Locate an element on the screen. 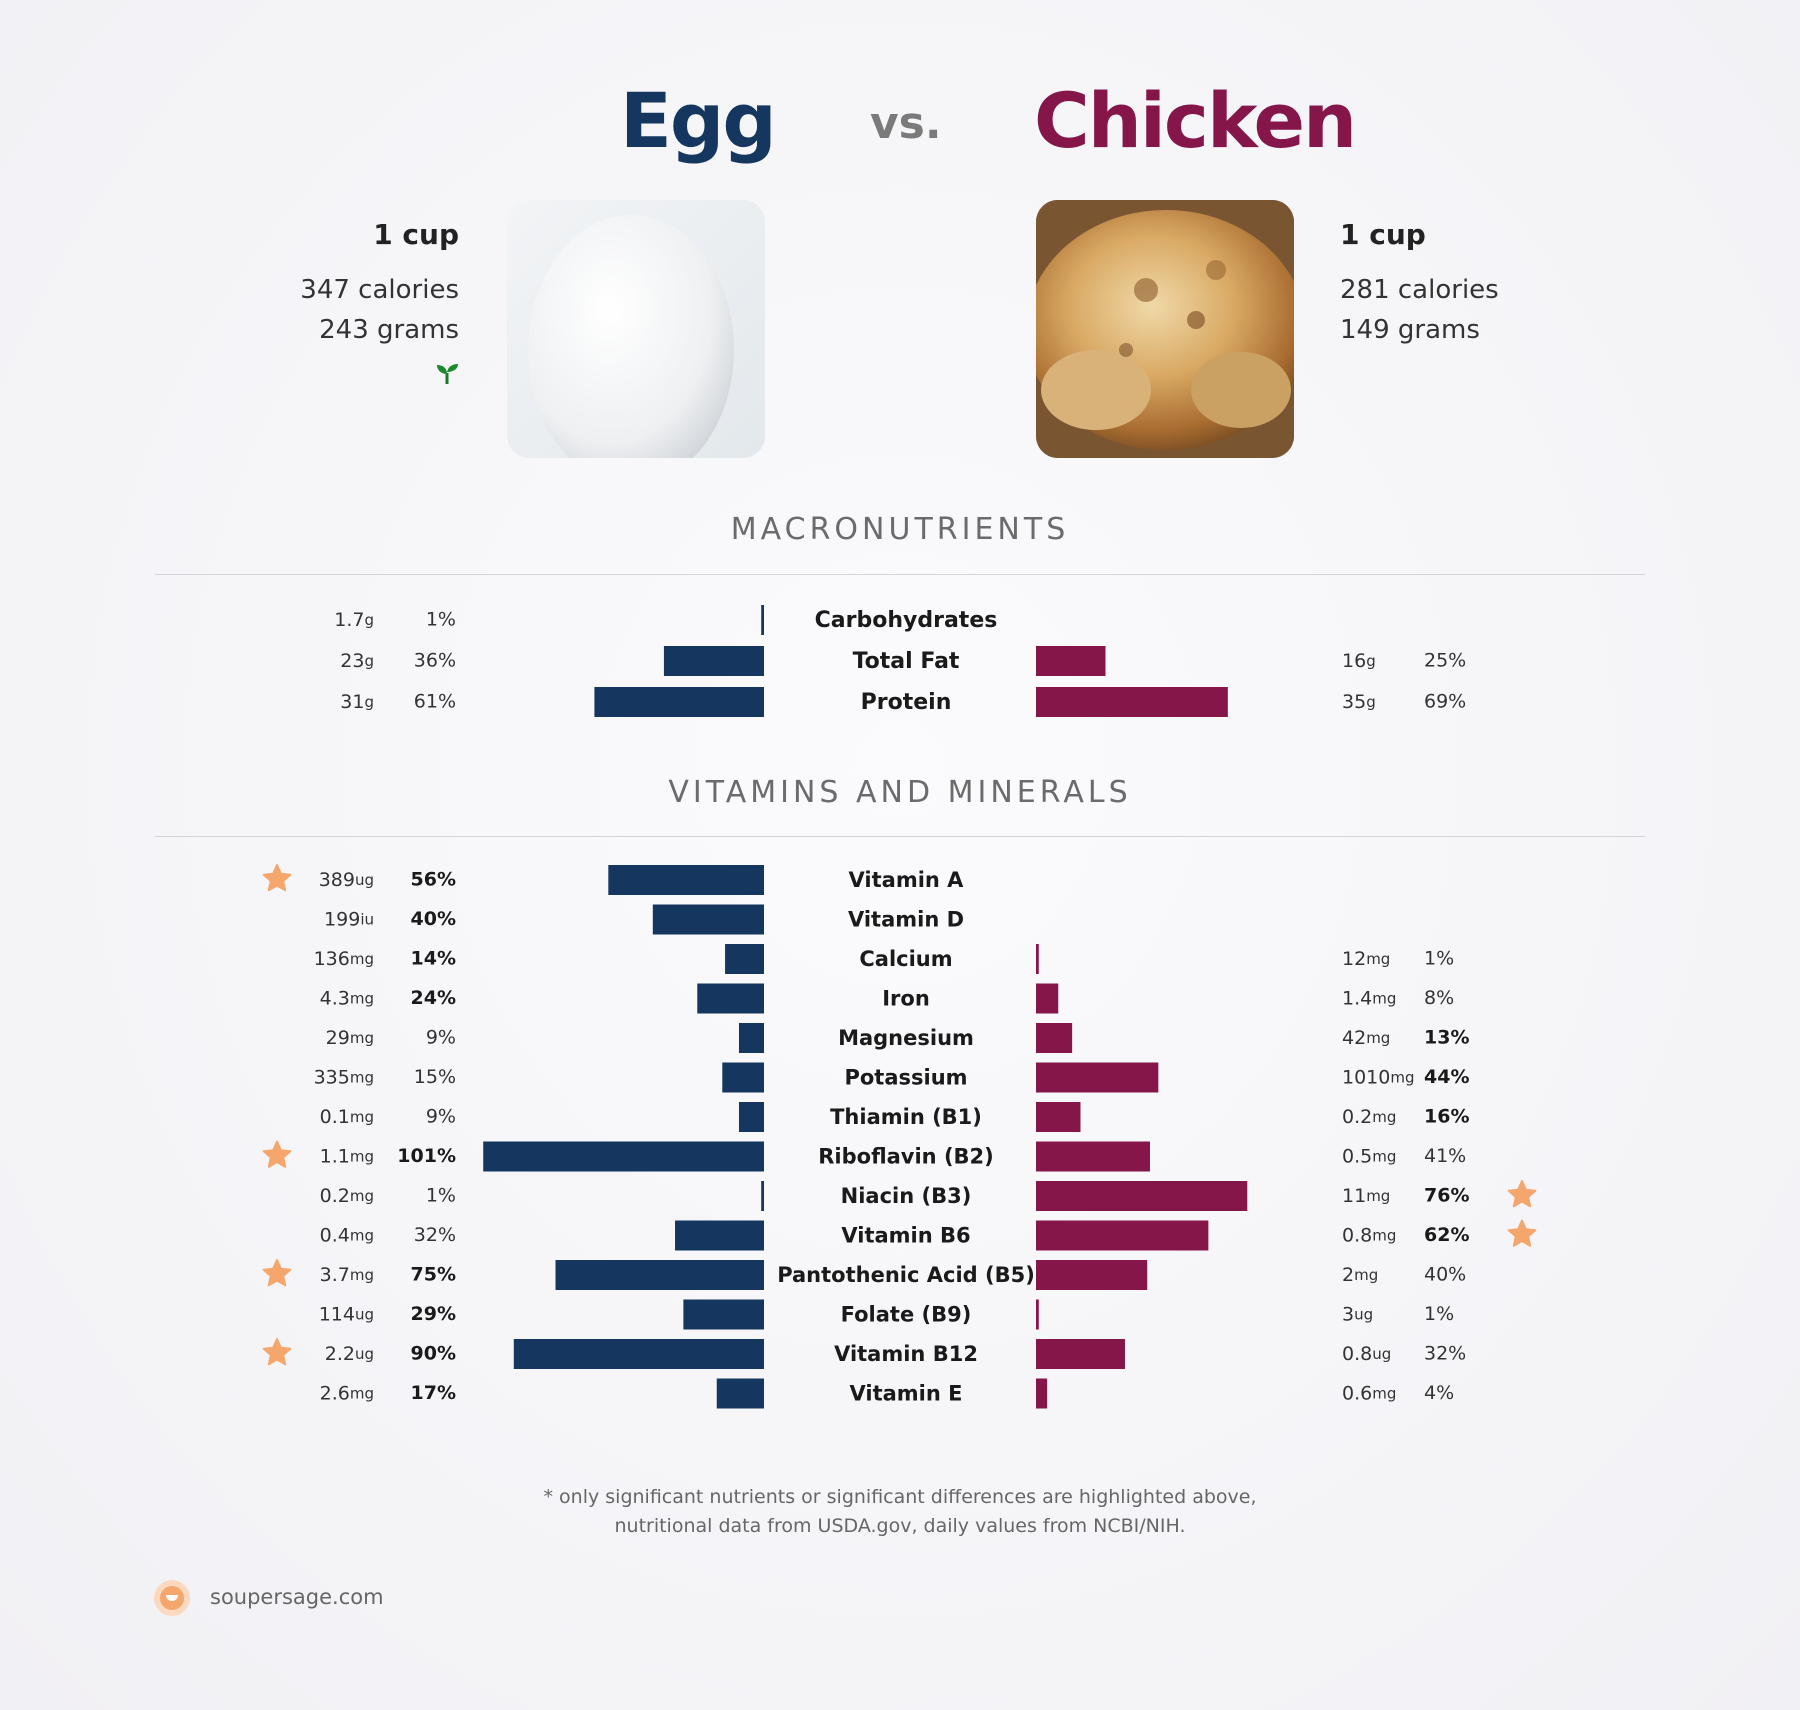 The width and height of the screenshot is (1800, 1710). egg-amount: 0.4mg is located at coordinates (347, 1235).